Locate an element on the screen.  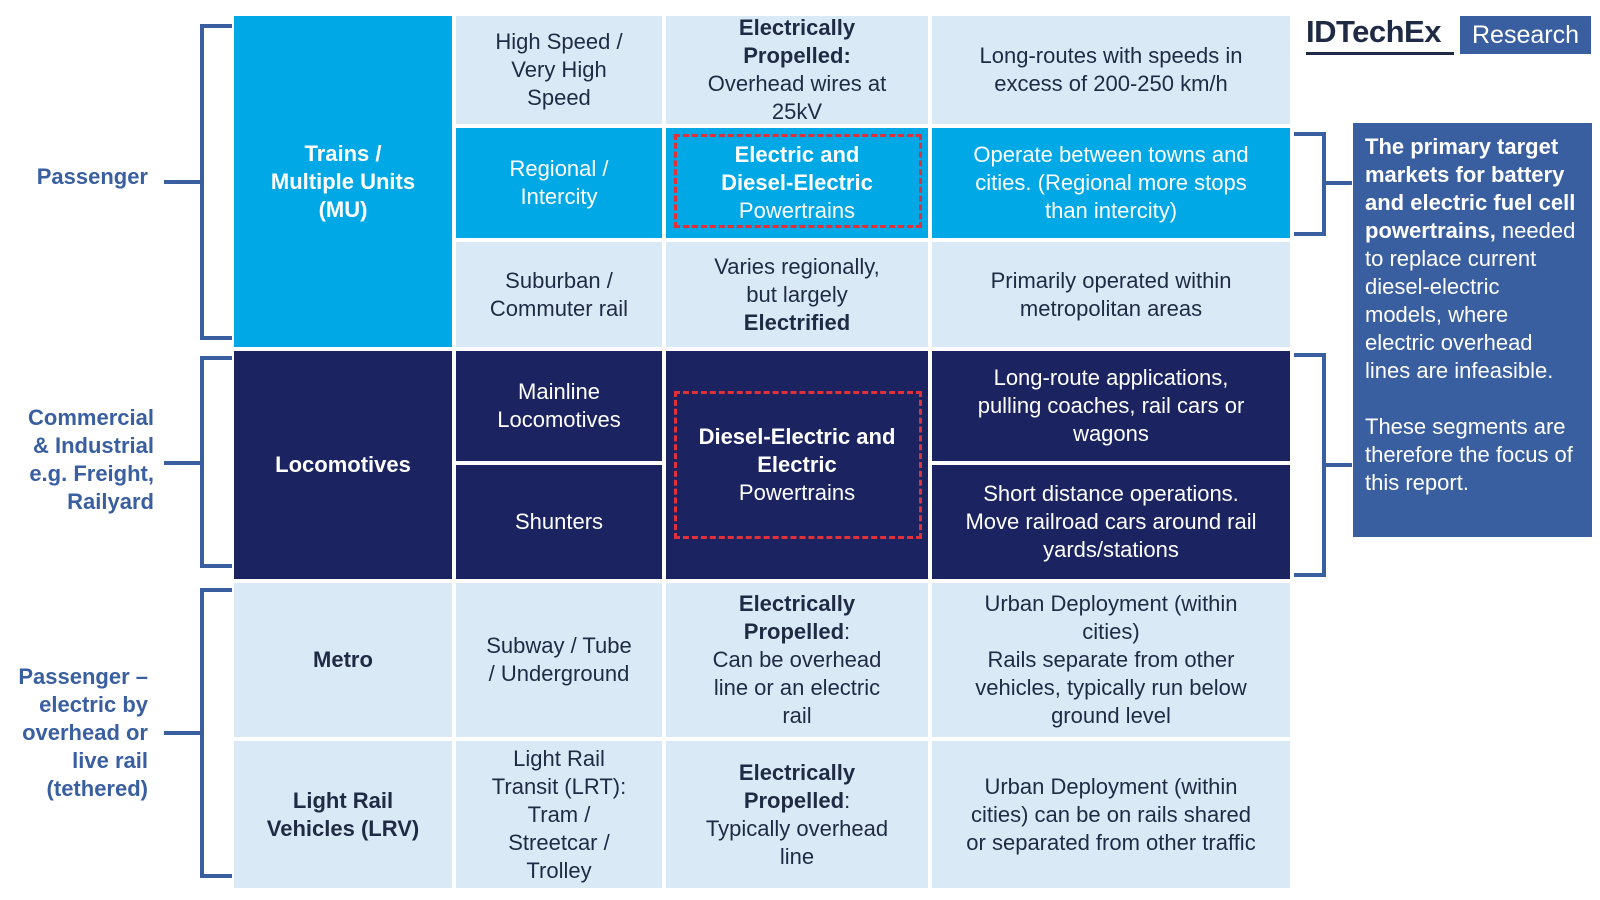
powertrain-locomotives-text: Powertrains is located at coordinates (797, 492).